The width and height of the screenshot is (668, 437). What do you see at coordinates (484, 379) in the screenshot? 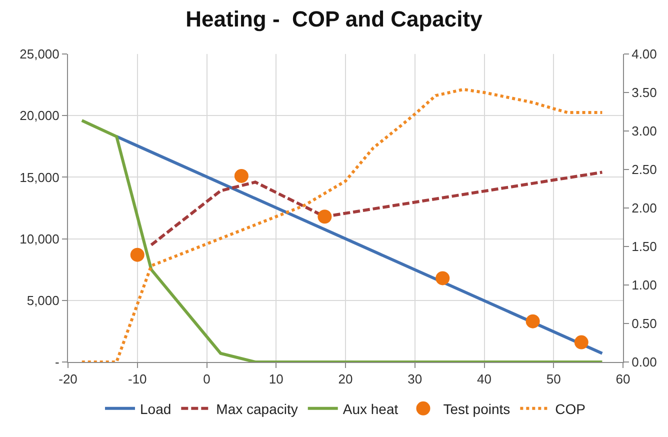
I see `x-tick-label: 40` at bounding box center [484, 379].